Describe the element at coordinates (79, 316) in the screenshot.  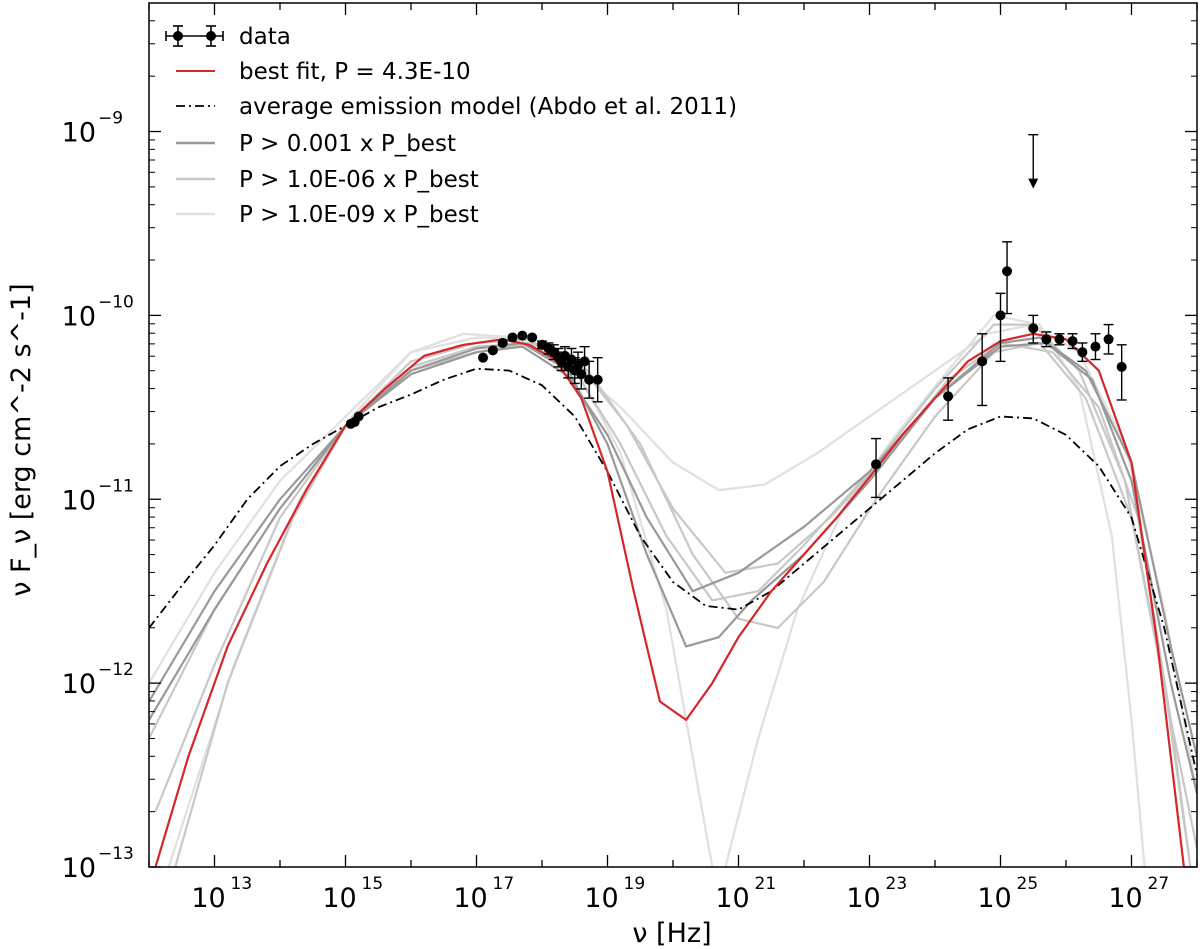
I see `y-tick-label--10: 10` at that location.